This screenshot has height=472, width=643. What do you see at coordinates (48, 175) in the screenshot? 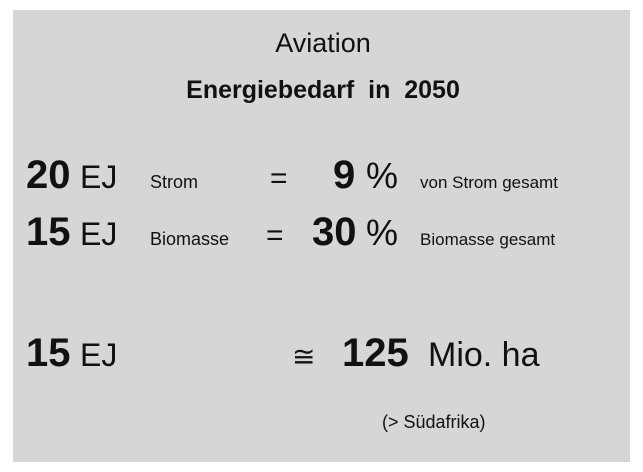
I see `amount: 20` at bounding box center [48, 175].